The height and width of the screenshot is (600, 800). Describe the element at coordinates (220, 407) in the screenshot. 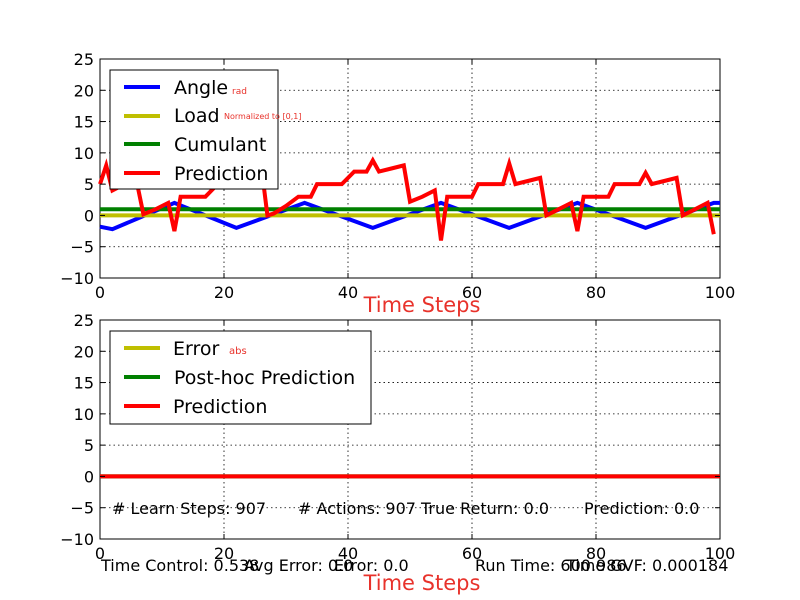

I see `legend-label-prediction-bottom: Prediction` at that location.